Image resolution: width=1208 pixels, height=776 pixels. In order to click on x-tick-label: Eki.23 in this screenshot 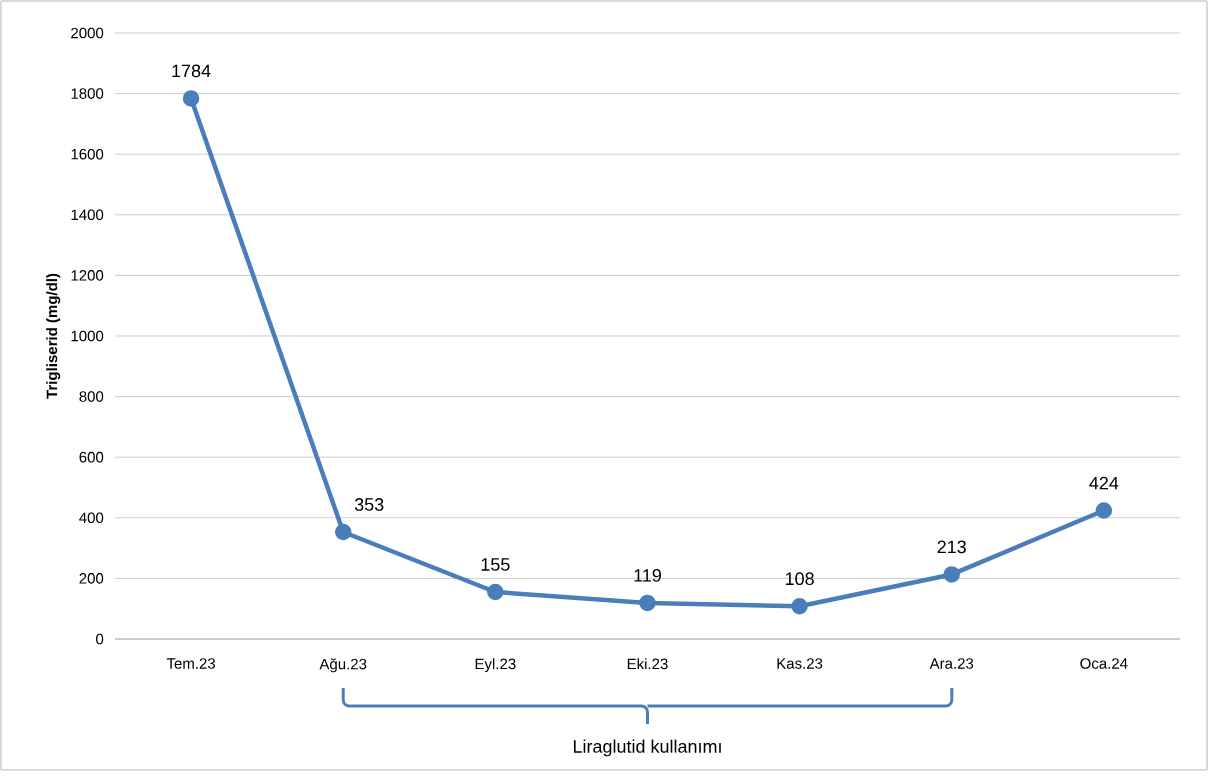, I will do `click(647, 664)`.